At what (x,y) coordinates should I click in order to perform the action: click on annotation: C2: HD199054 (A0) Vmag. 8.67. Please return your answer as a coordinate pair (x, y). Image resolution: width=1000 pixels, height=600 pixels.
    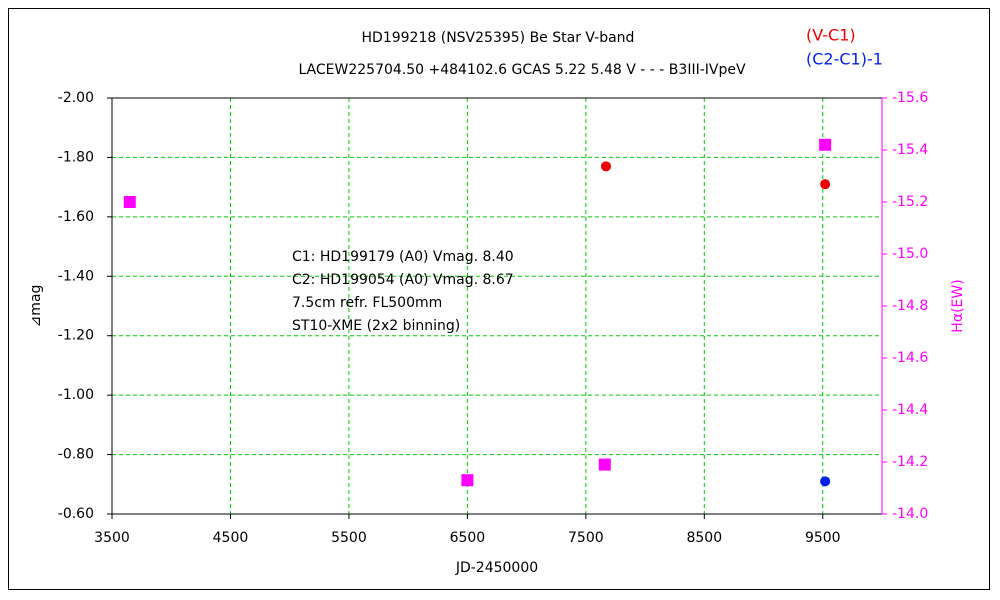
    Looking at the image, I should click on (403, 280).